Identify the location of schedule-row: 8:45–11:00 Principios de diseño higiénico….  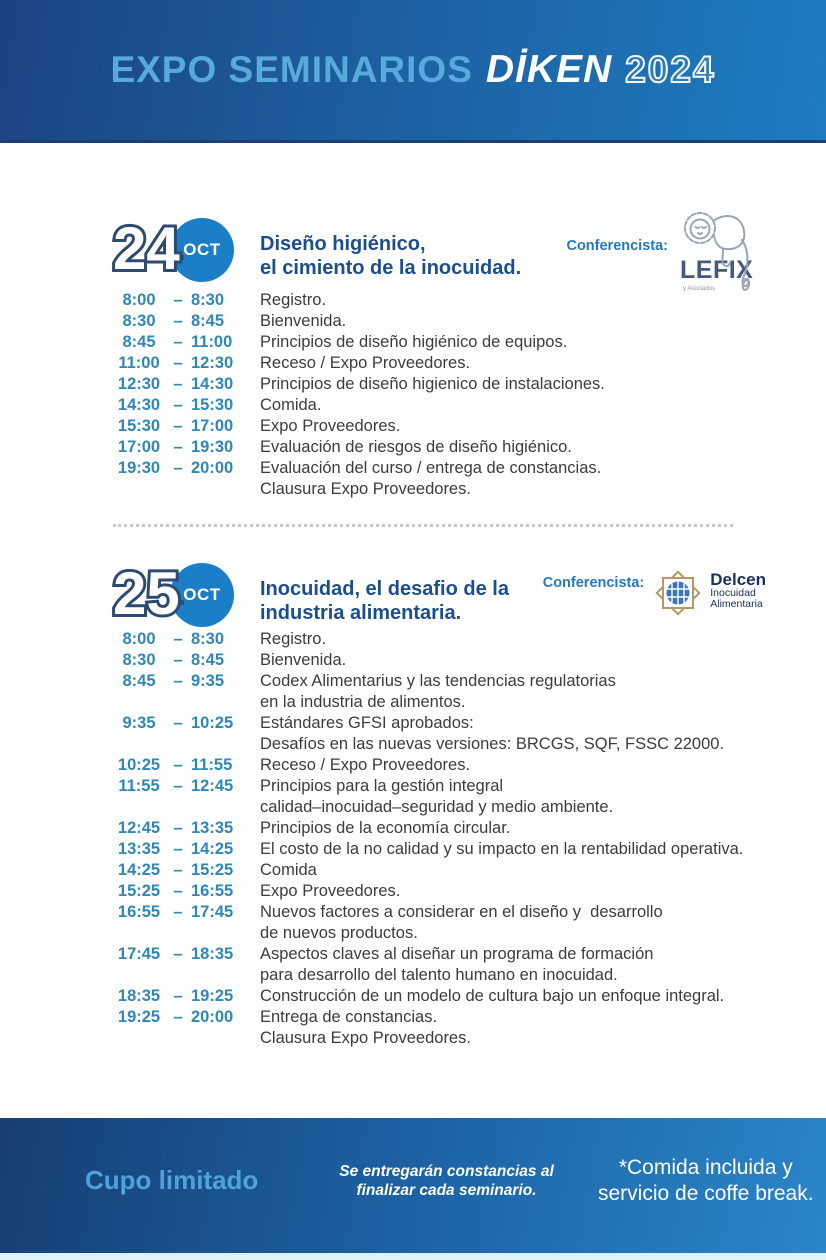
(439, 342).